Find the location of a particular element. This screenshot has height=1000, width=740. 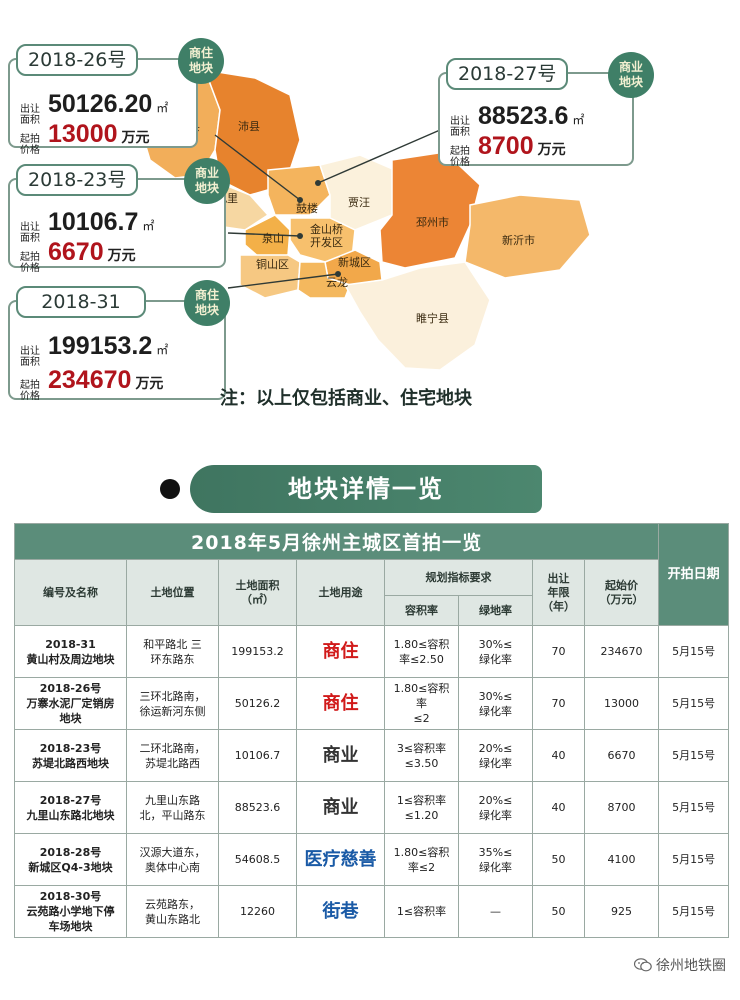

card-area-row: 出让 面积 50126.20 ㎡ is located at coordinates (94, 108).